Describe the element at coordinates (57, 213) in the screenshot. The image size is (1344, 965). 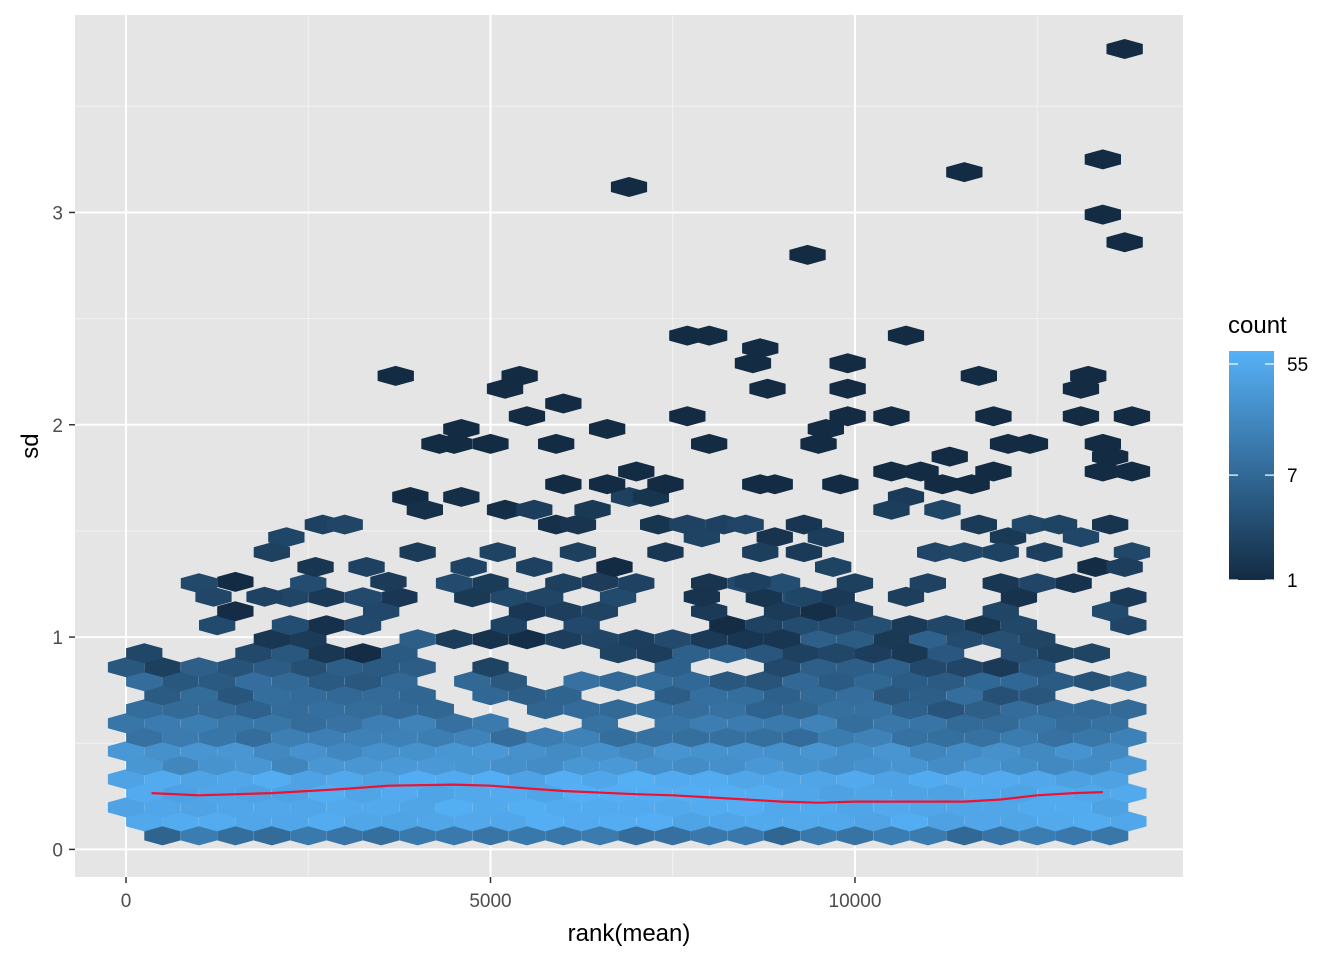
I see `y-tick-label: 3` at that location.